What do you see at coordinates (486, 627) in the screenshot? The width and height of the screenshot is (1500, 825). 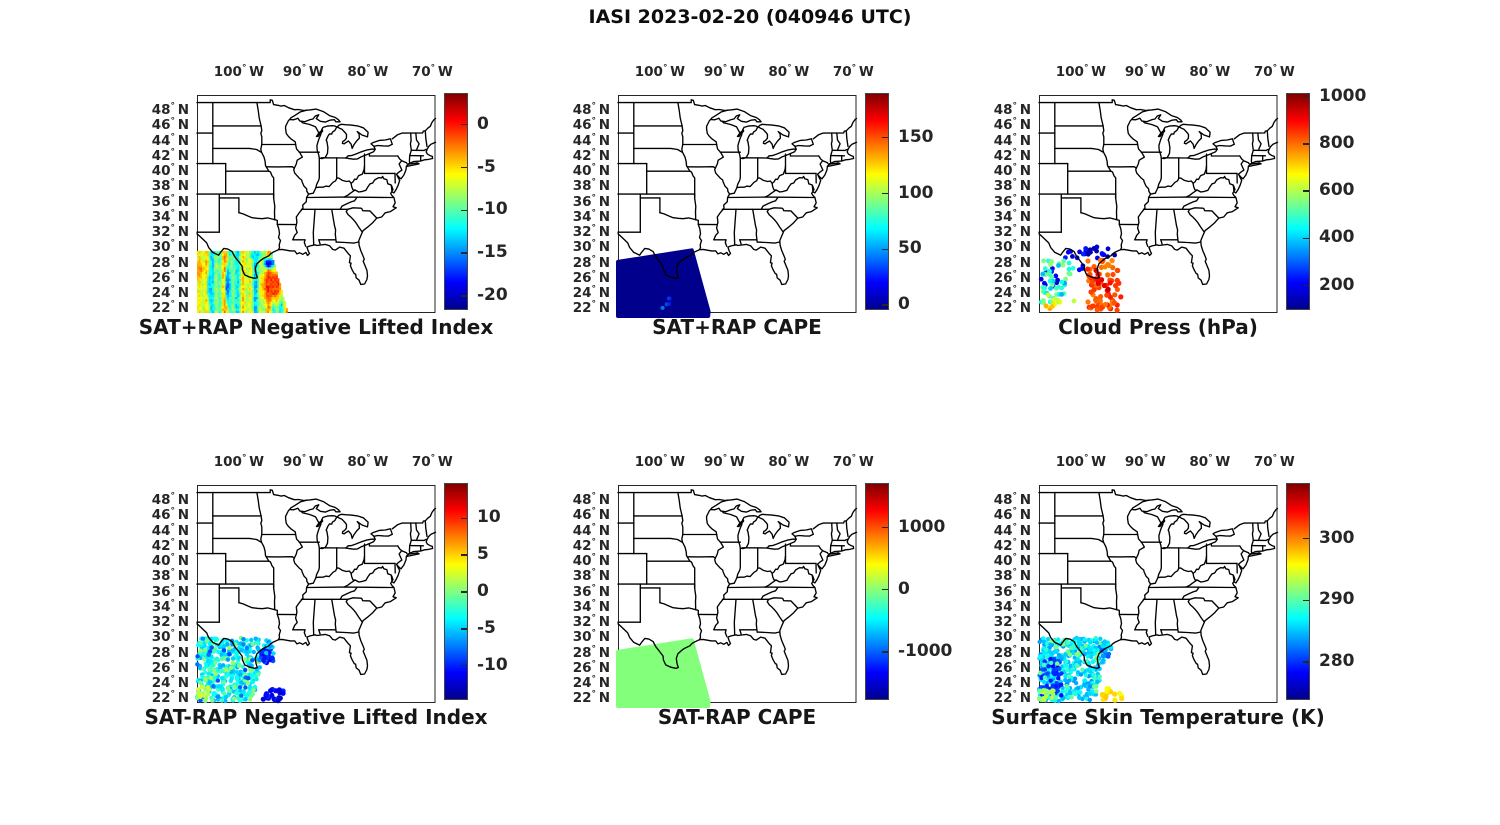 I see `colorbar-tick-label: -5` at bounding box center [486, 627].